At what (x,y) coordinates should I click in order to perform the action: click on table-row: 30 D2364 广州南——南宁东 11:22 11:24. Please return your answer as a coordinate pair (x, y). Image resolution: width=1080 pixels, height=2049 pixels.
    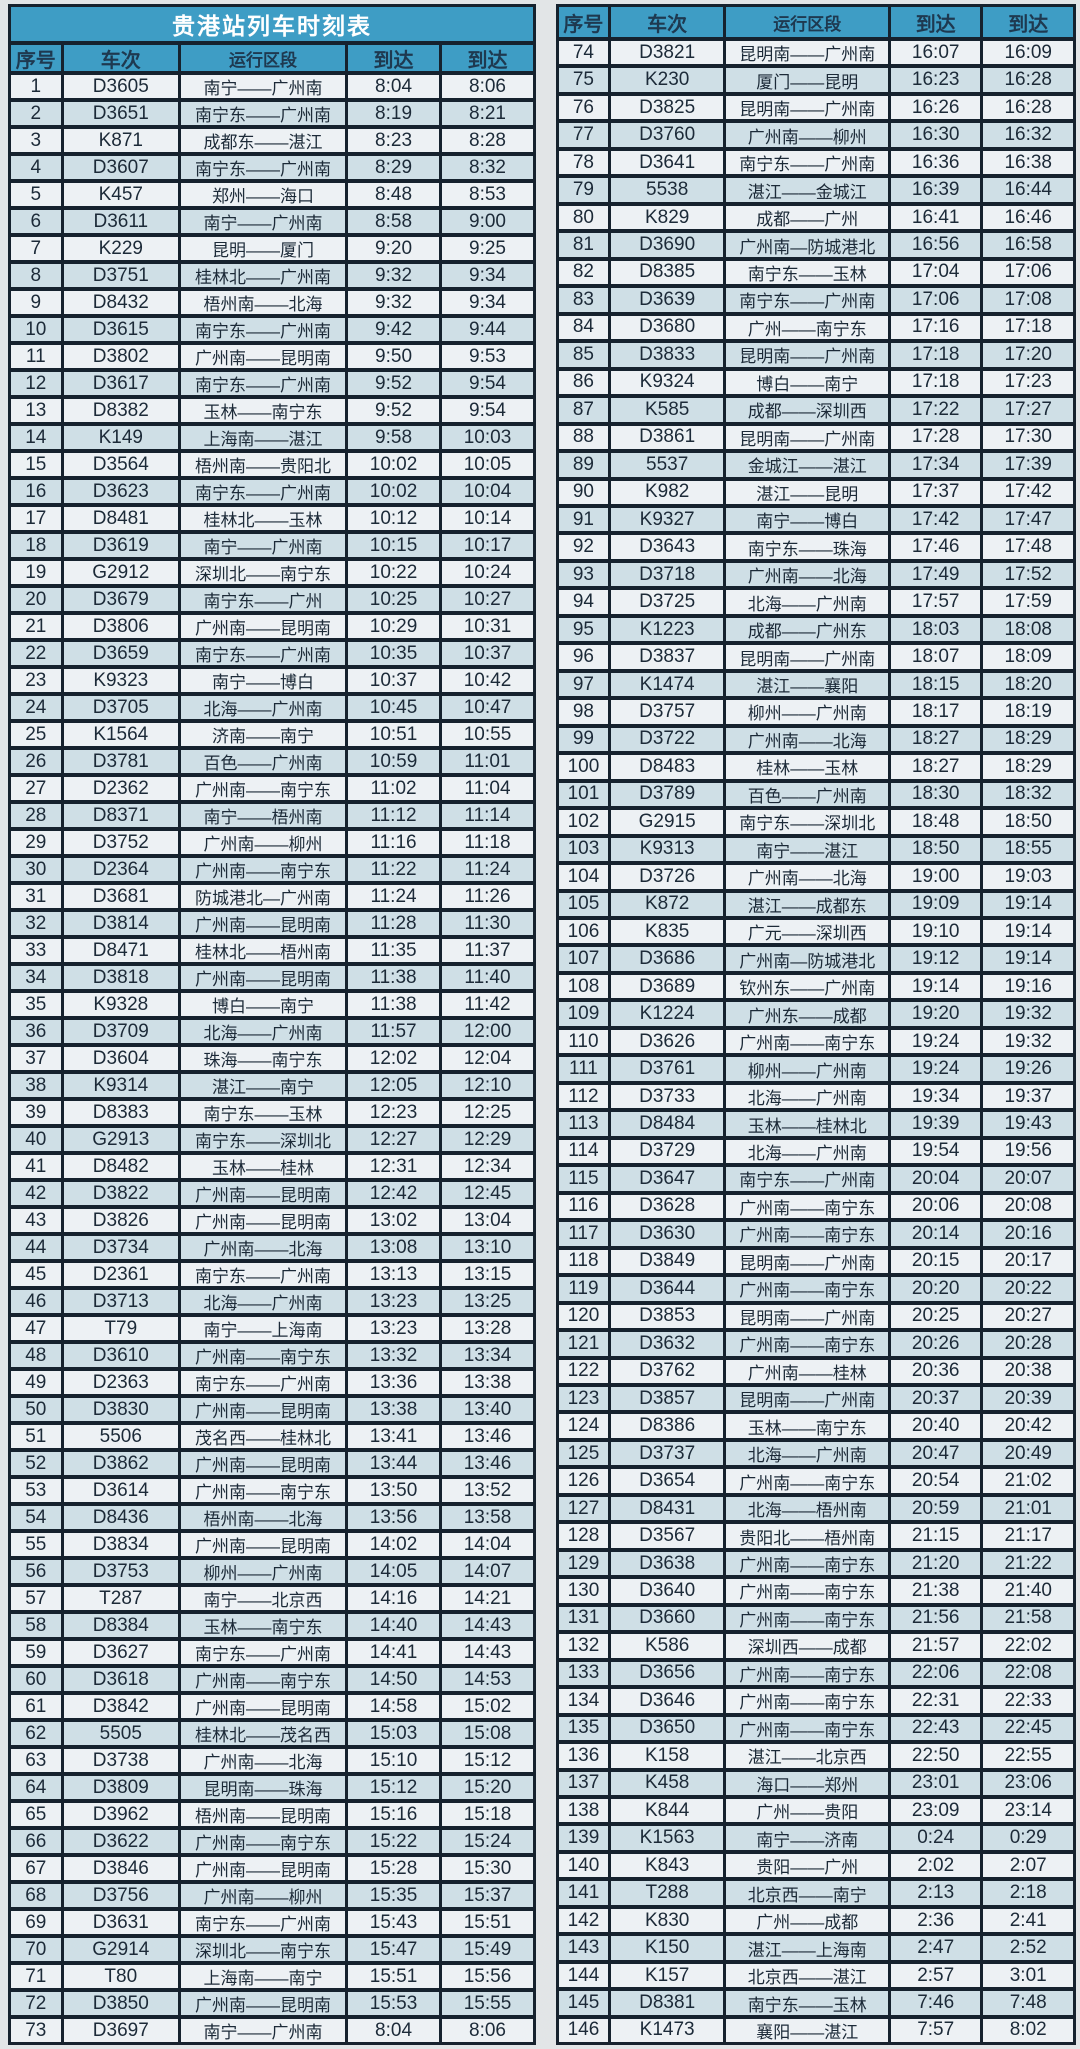
    Looking at the image, I should click on (272, 867).